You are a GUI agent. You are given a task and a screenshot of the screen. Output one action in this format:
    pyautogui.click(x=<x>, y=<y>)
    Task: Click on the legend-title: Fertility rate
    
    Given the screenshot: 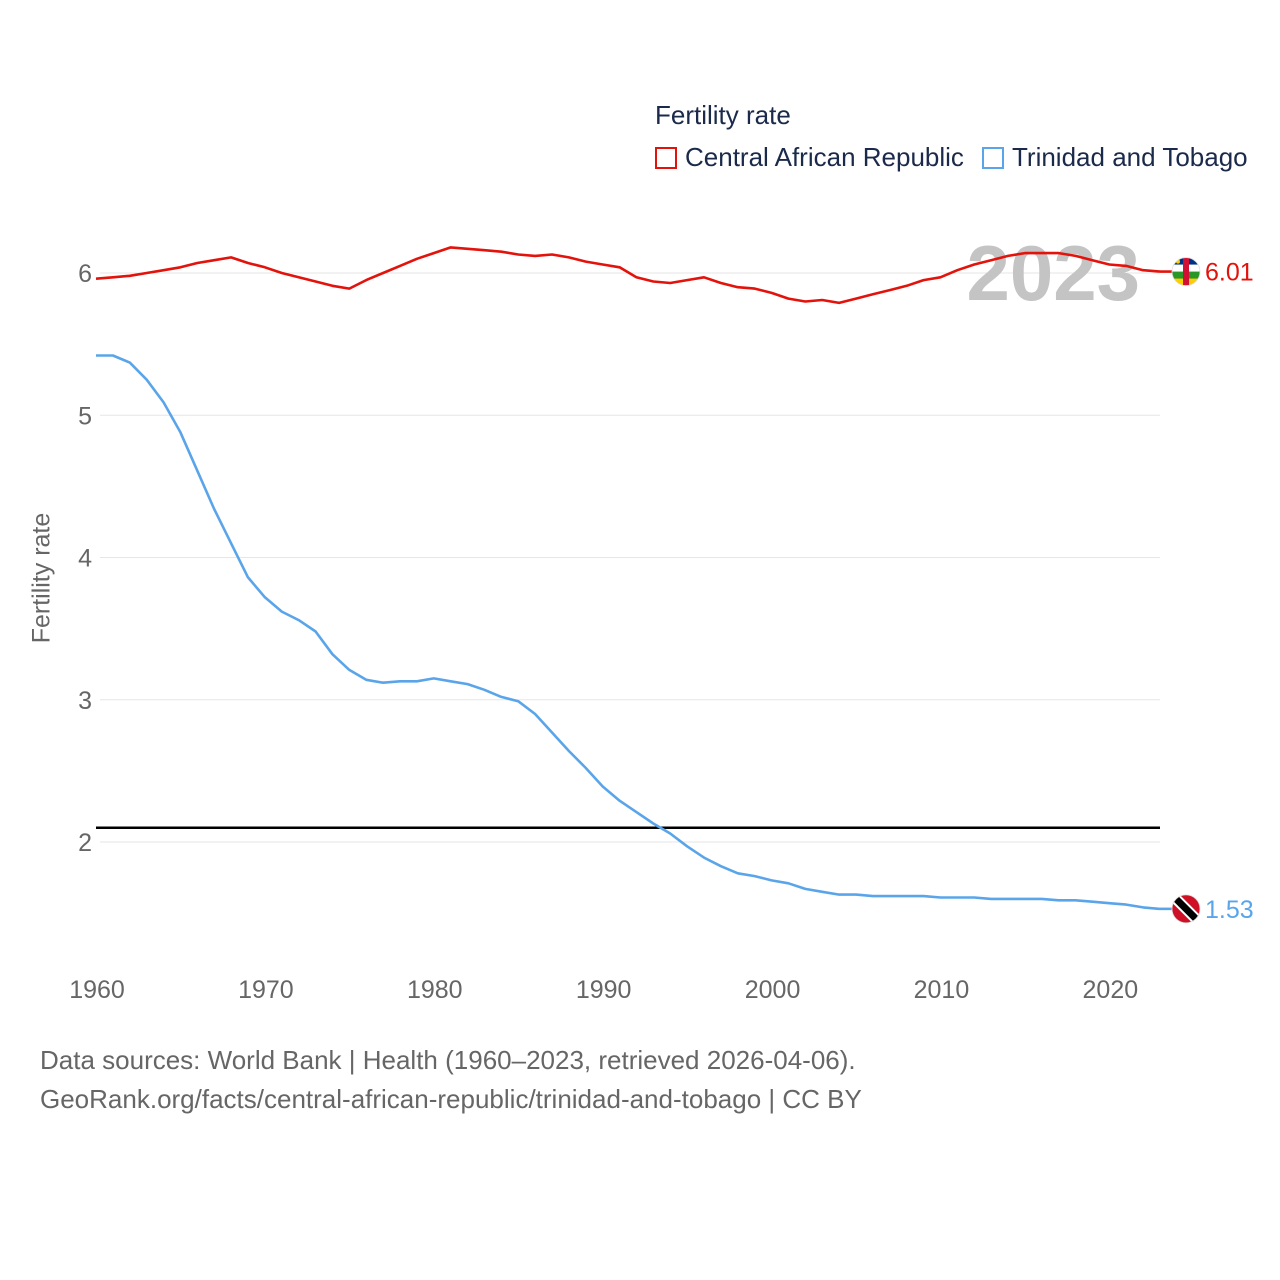 What is the action you would take?
    pyautogui.click(x=723, y=115)
    